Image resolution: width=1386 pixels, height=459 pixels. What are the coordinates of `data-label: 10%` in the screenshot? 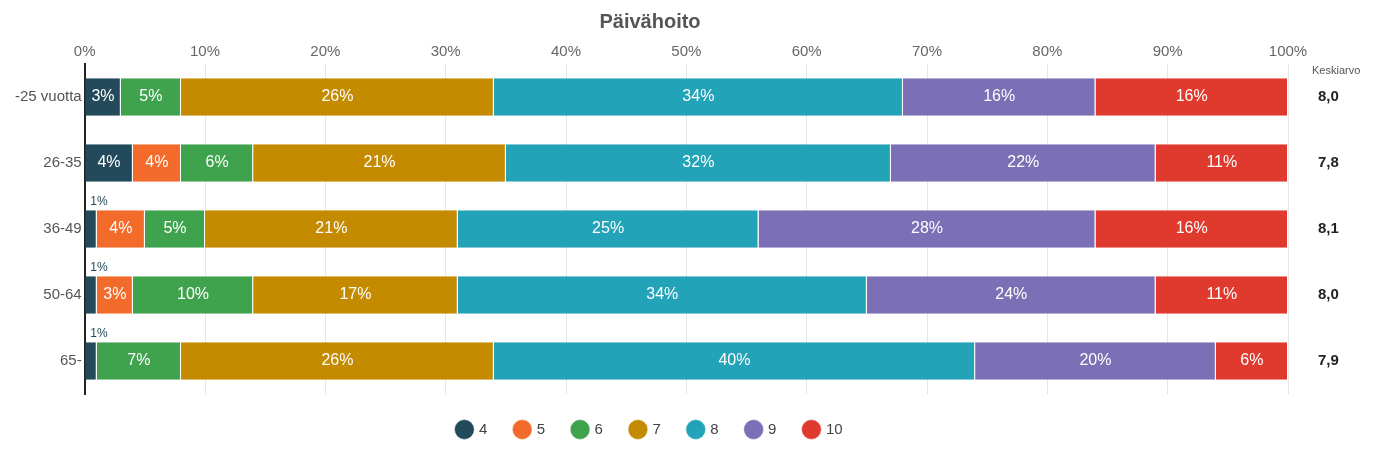 It's located at (193, 294).